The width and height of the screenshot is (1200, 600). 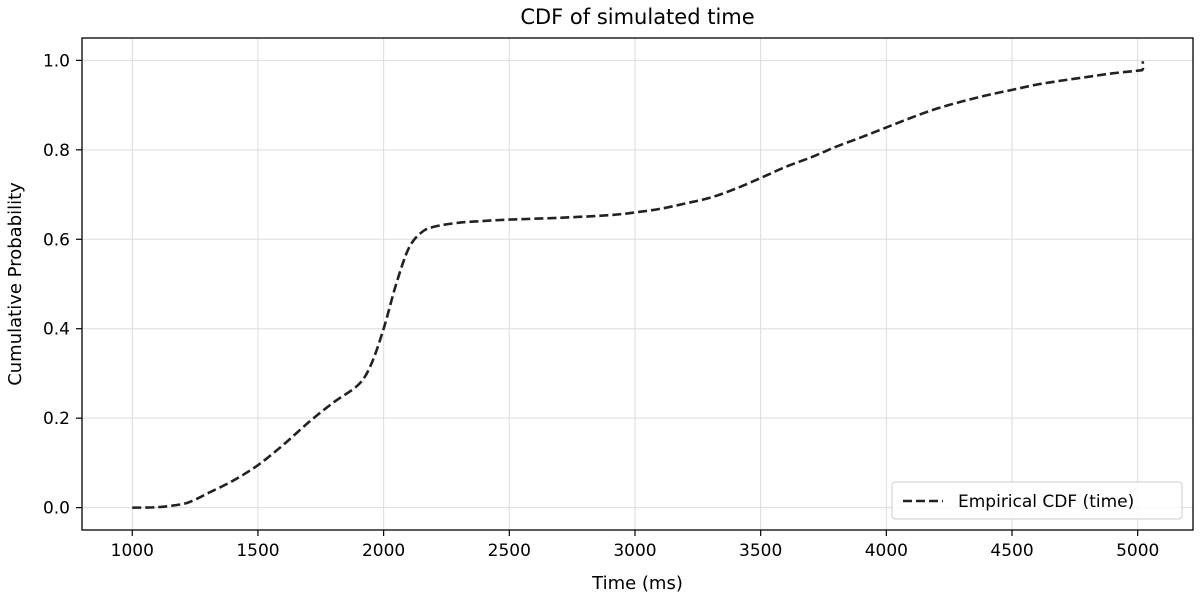 What do you see at coordinates (56, 151) in the screenshot?
I see `y-tick-label: 0.8` at bounding box center [56, 151].